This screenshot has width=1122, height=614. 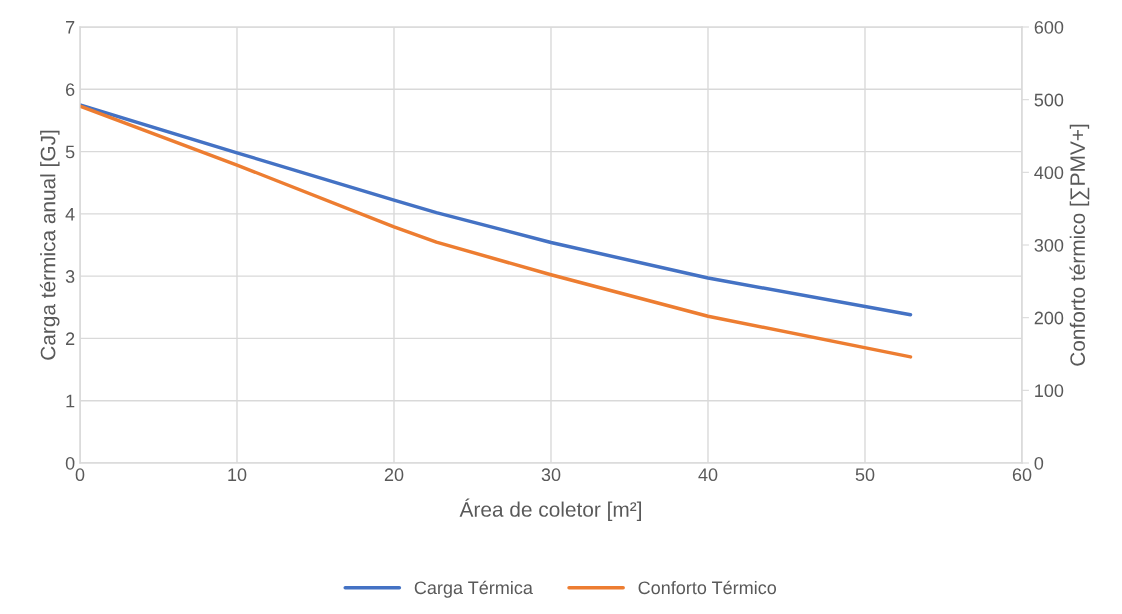 What do you see at coordinates (70, 152) in the screenshot?
I see `y-tick-label: 5` at bounding box center [70, 152].